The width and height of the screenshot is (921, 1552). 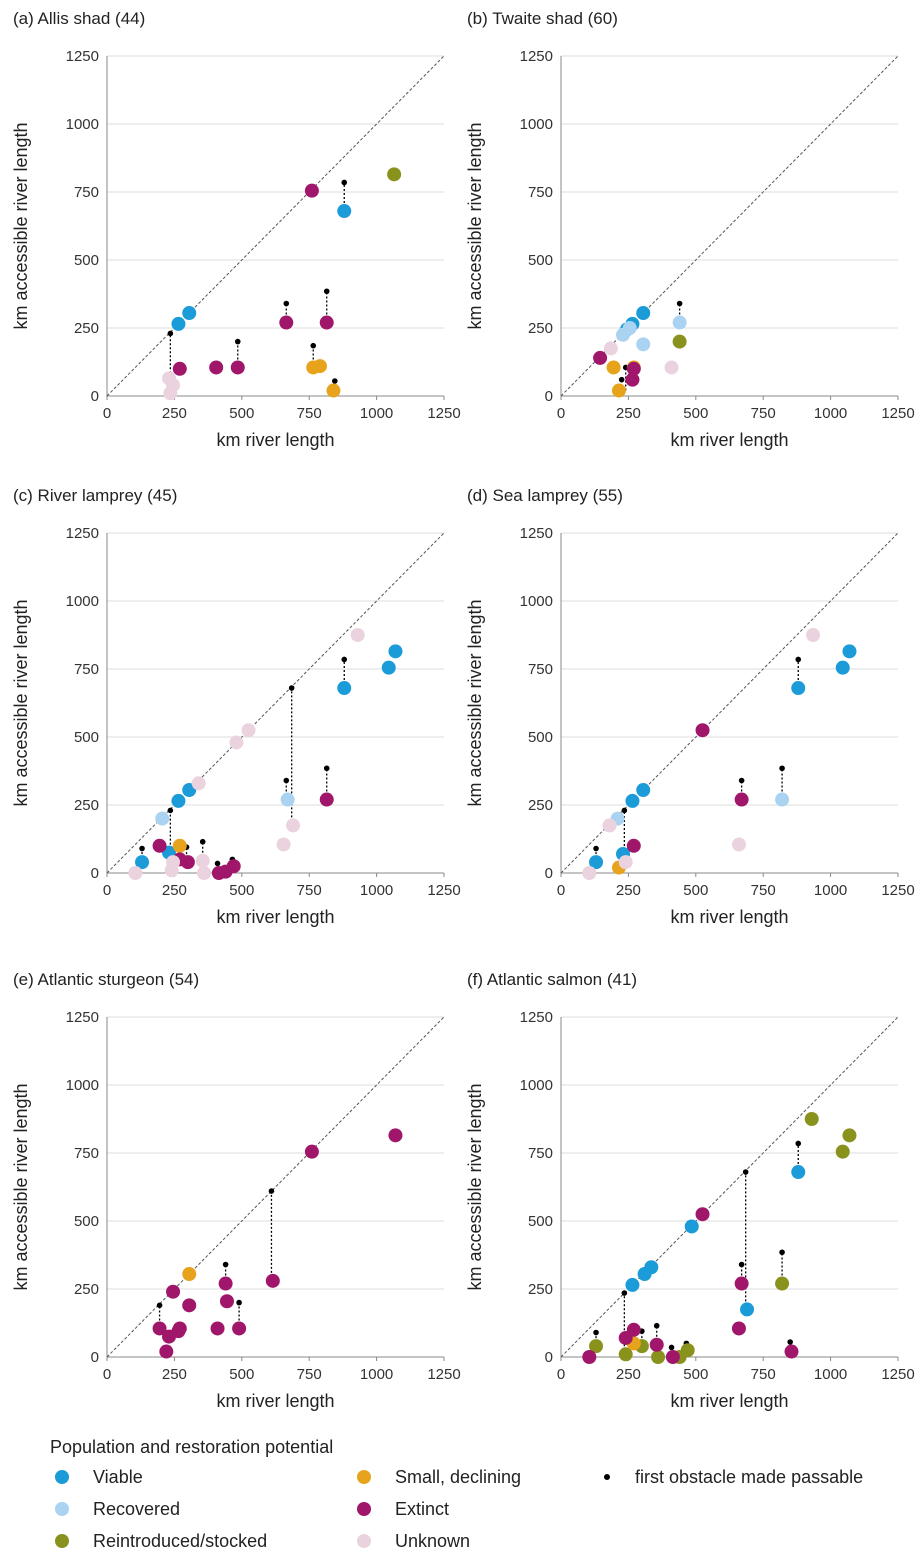 I want to click on y-axis-label: km accessible river length, so click(x=21, y=702).